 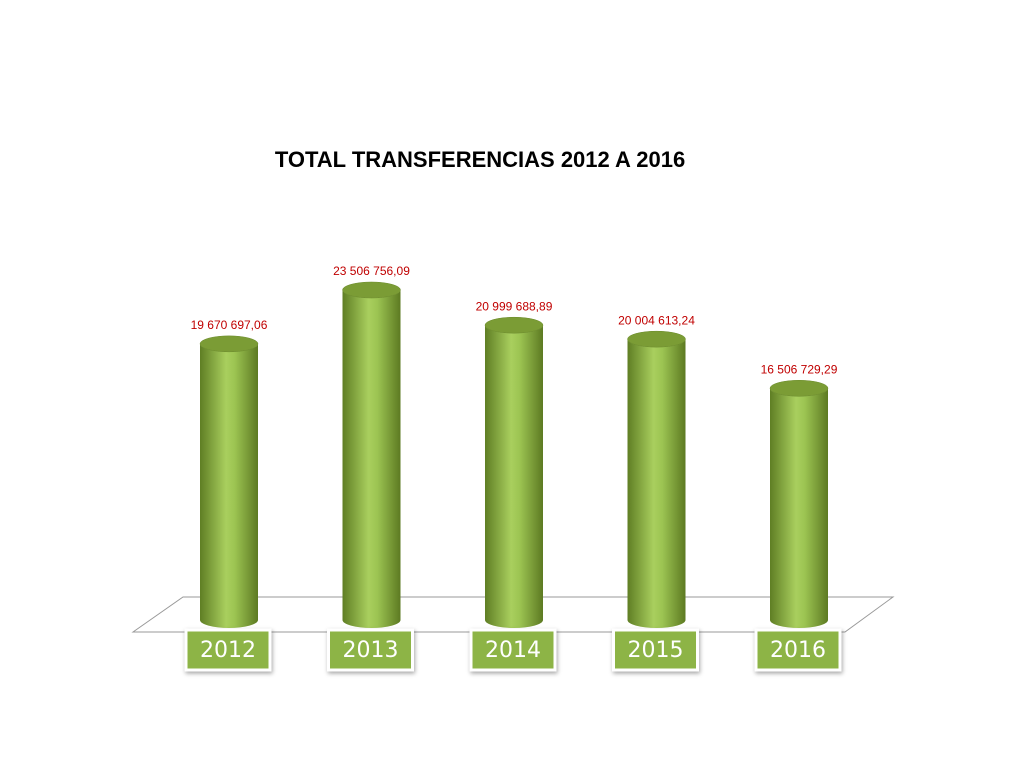 I want to click on x-tick-label: 2012, so click(x=228, y=650).